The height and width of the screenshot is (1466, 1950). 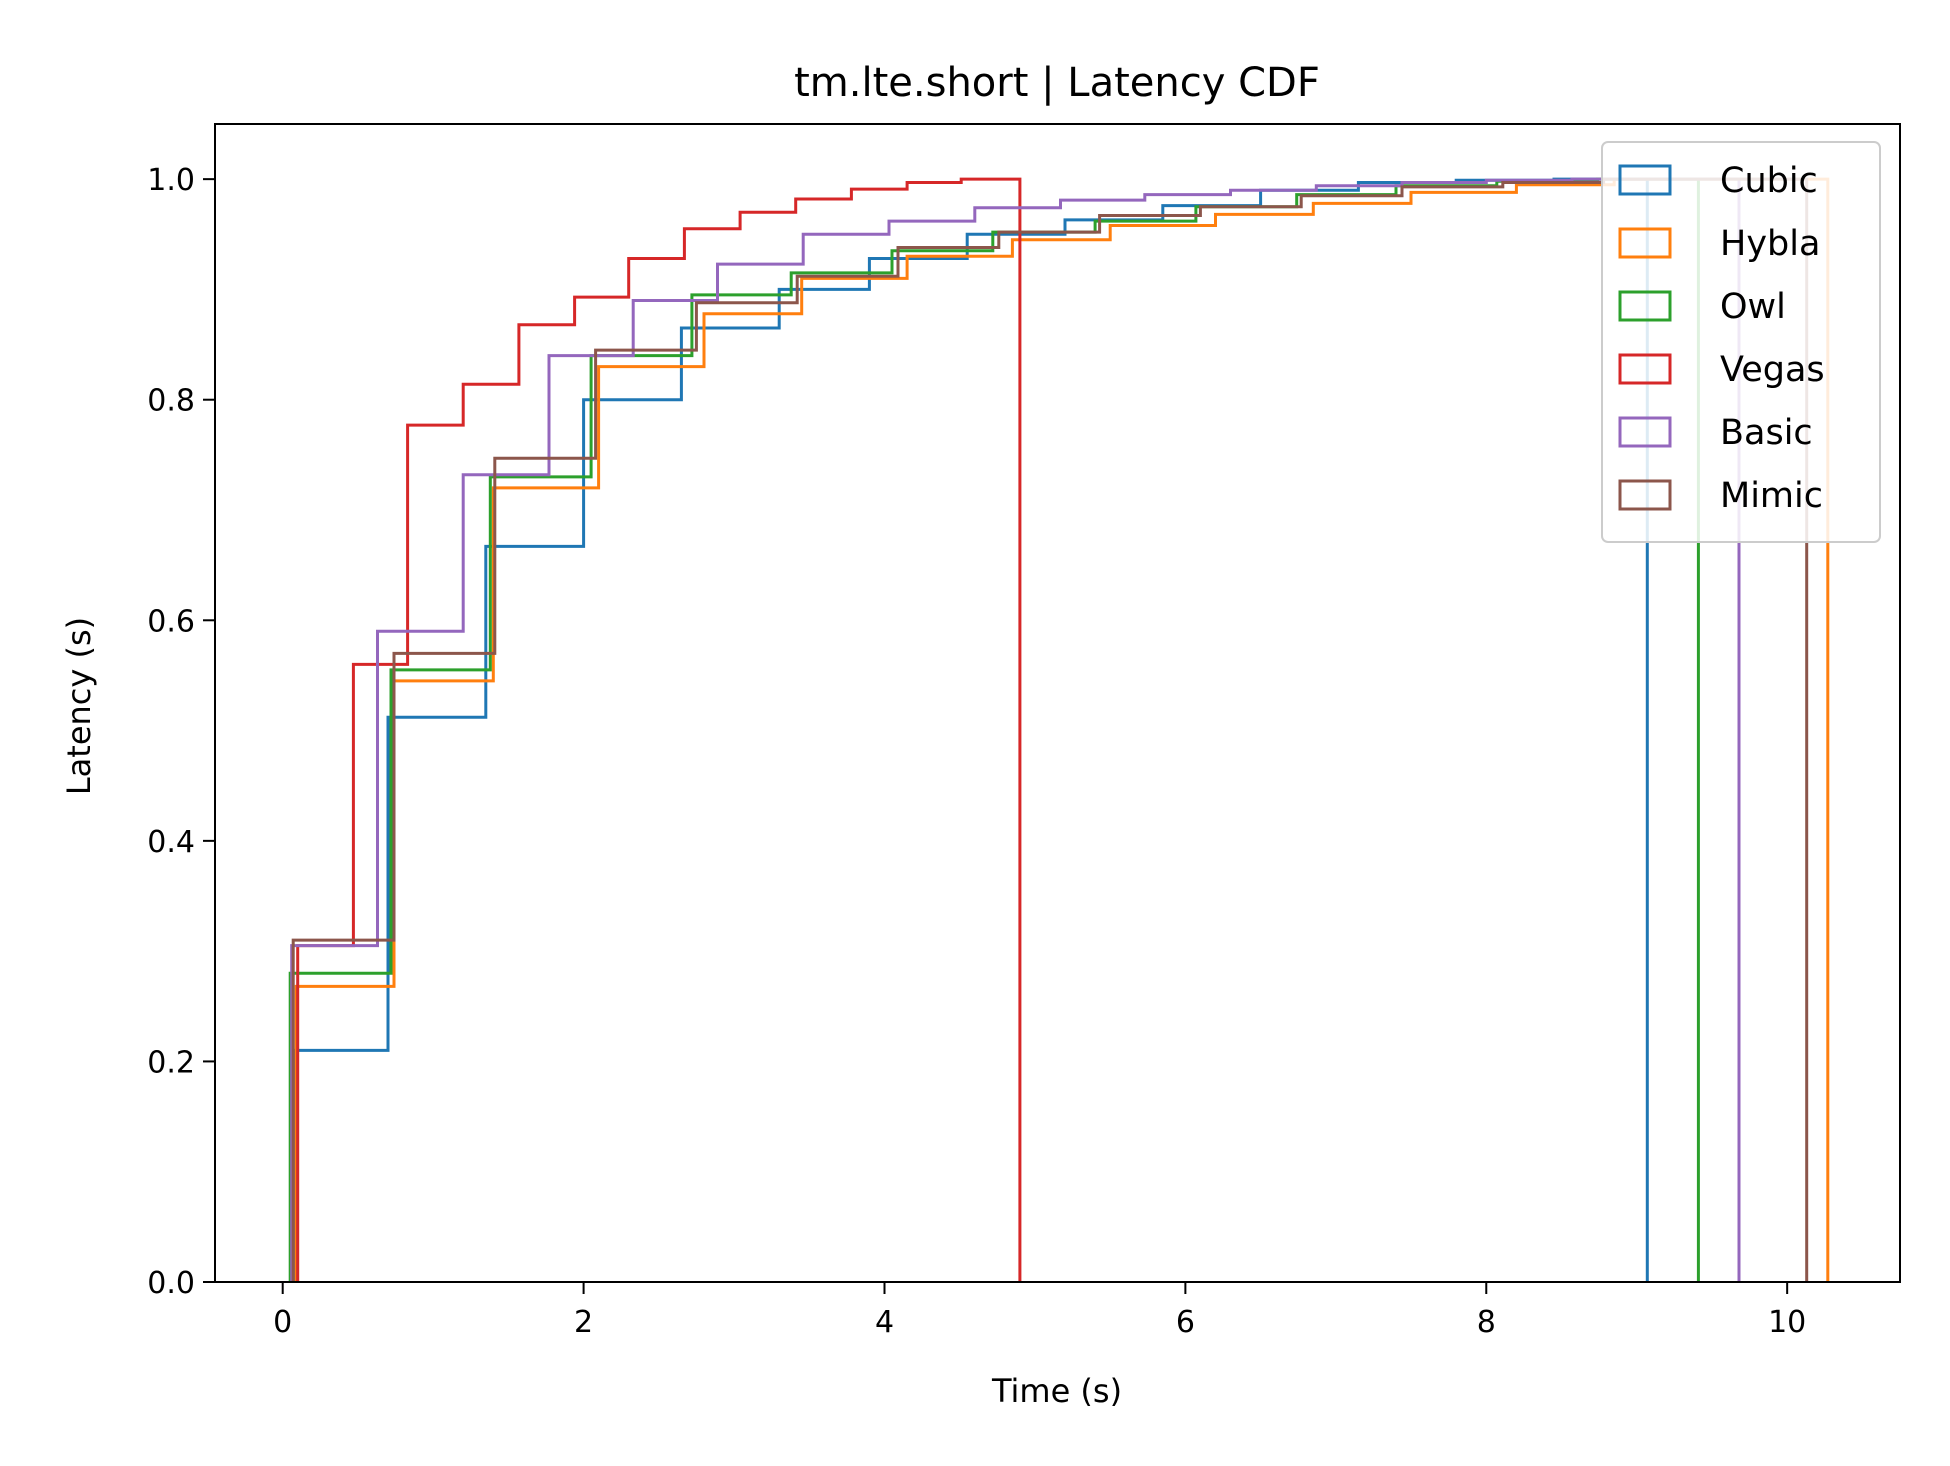 I want to click on legend-swatch-vegas, so click(x=1645, y=369).